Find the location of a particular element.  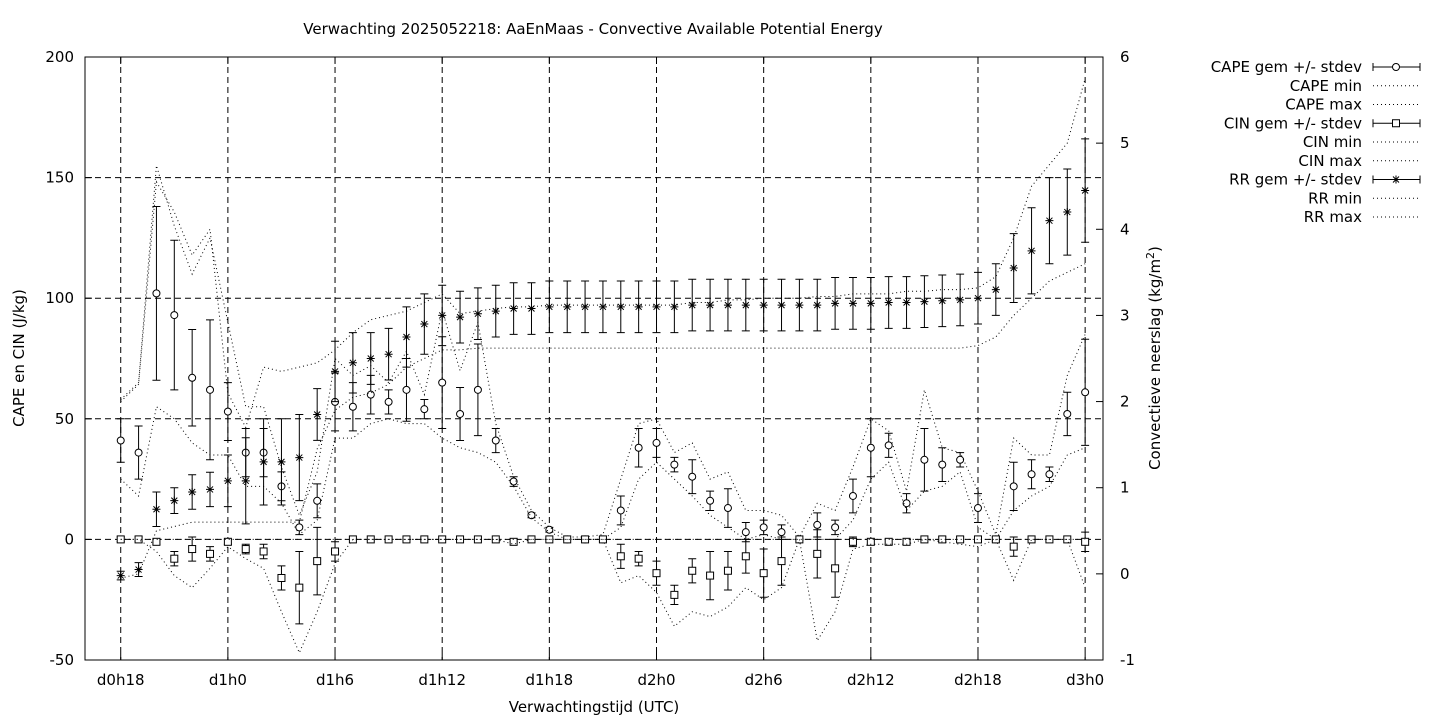

legend-label: CIN min is located at coordinates (1332, 142).